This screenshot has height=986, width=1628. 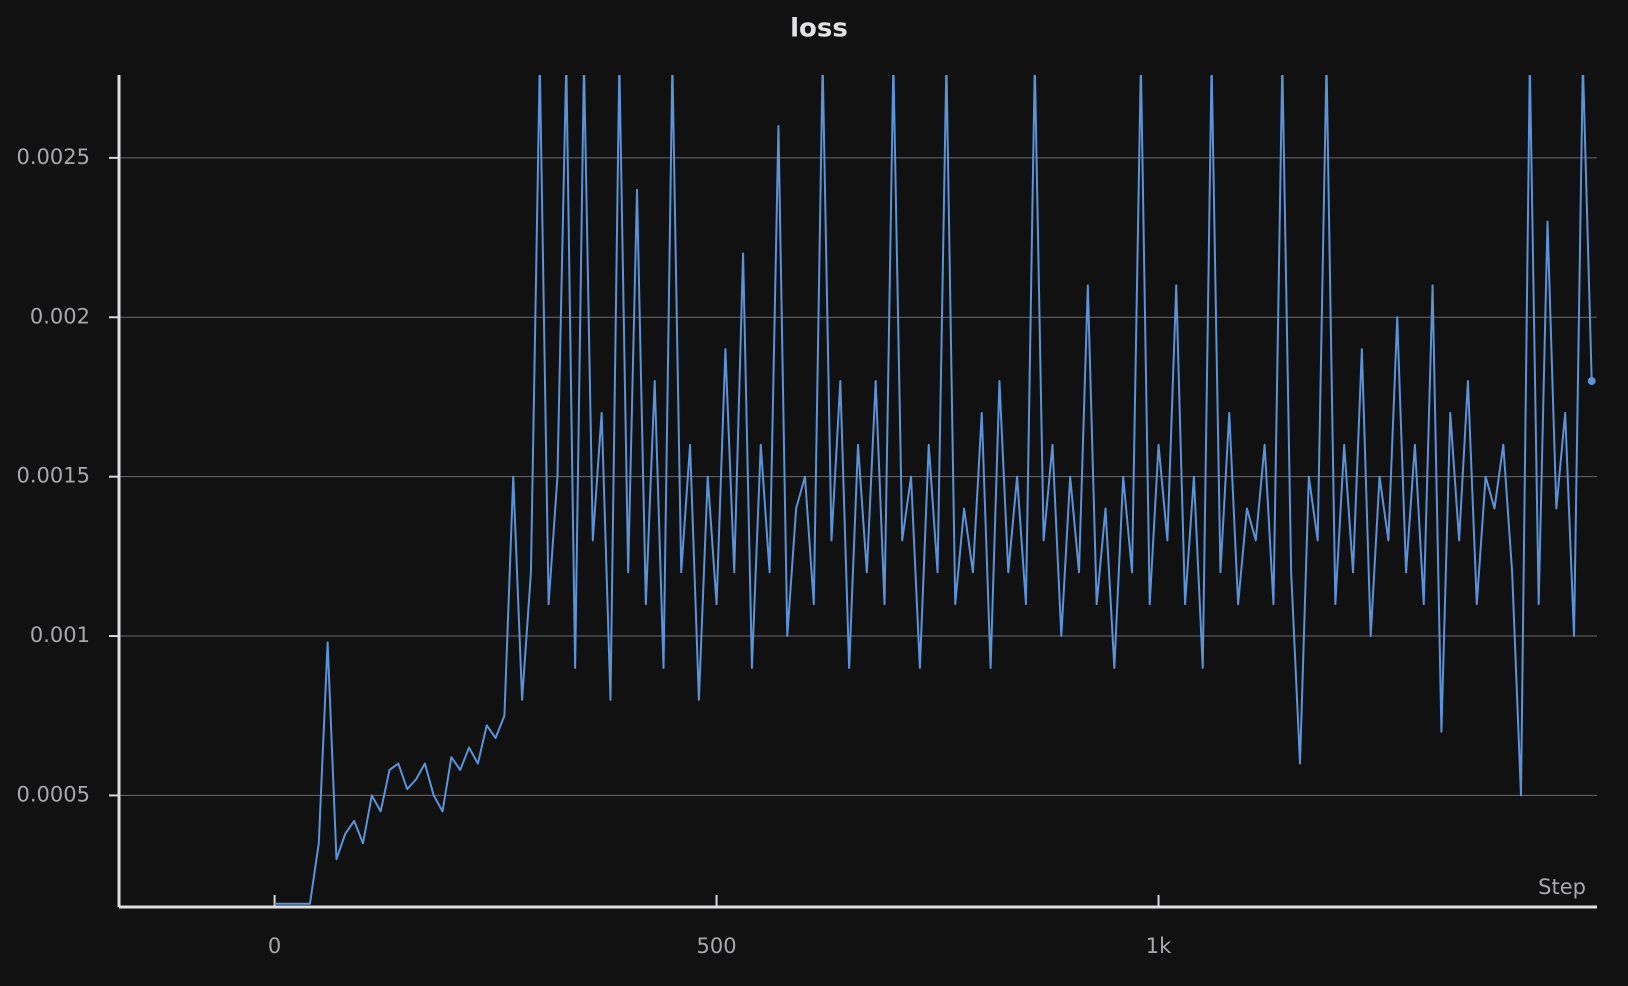 What do you see at coordinates (819, 29) in the screenshot?
I see `chart-title: loss` at bounding box center [819, 29].